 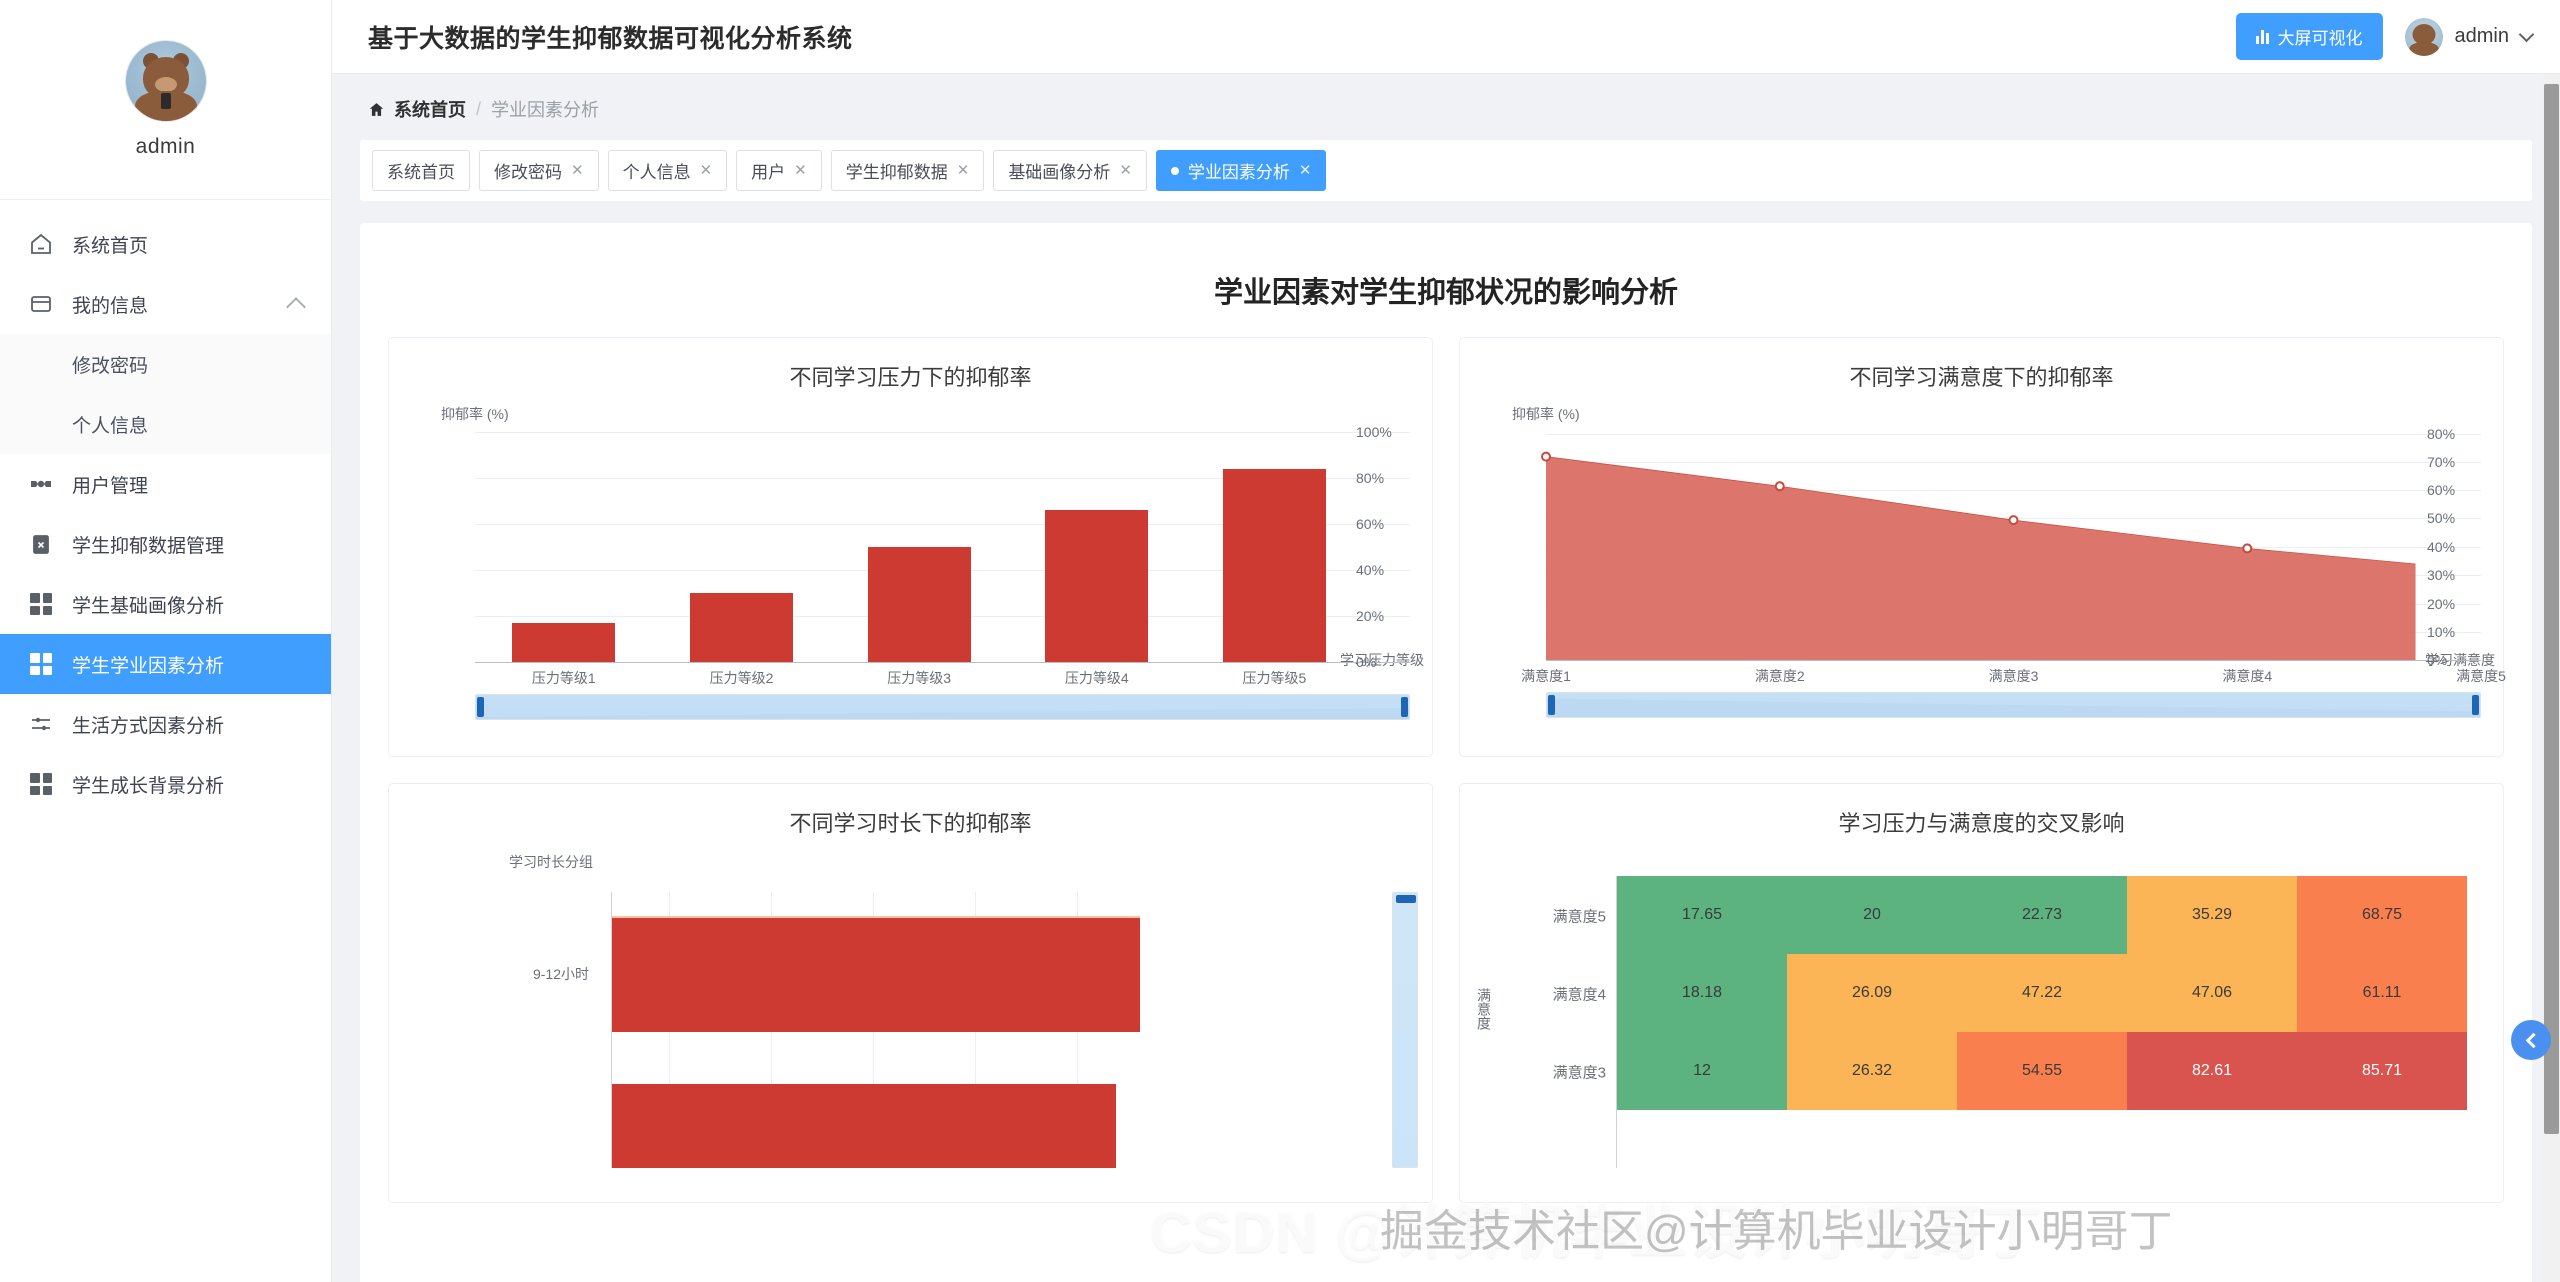 What do you see at coordinates (563, 678) in the screenshot?
I see `x-tick: 压力等级1` at bounding box center [563, 678].